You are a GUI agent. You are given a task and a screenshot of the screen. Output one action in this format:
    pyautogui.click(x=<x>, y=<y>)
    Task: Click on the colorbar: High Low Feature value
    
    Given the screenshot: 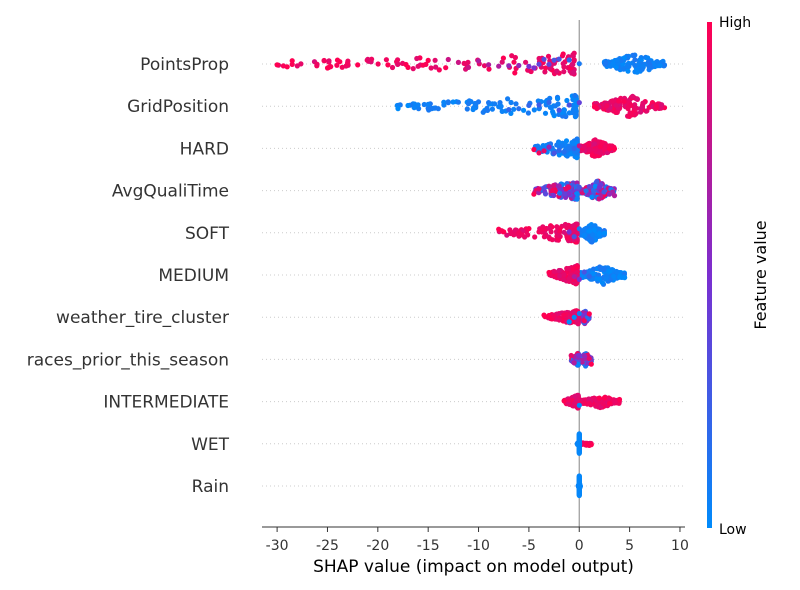 What is the action you would take?
    pyautogui.click(x=738, y=276)
    